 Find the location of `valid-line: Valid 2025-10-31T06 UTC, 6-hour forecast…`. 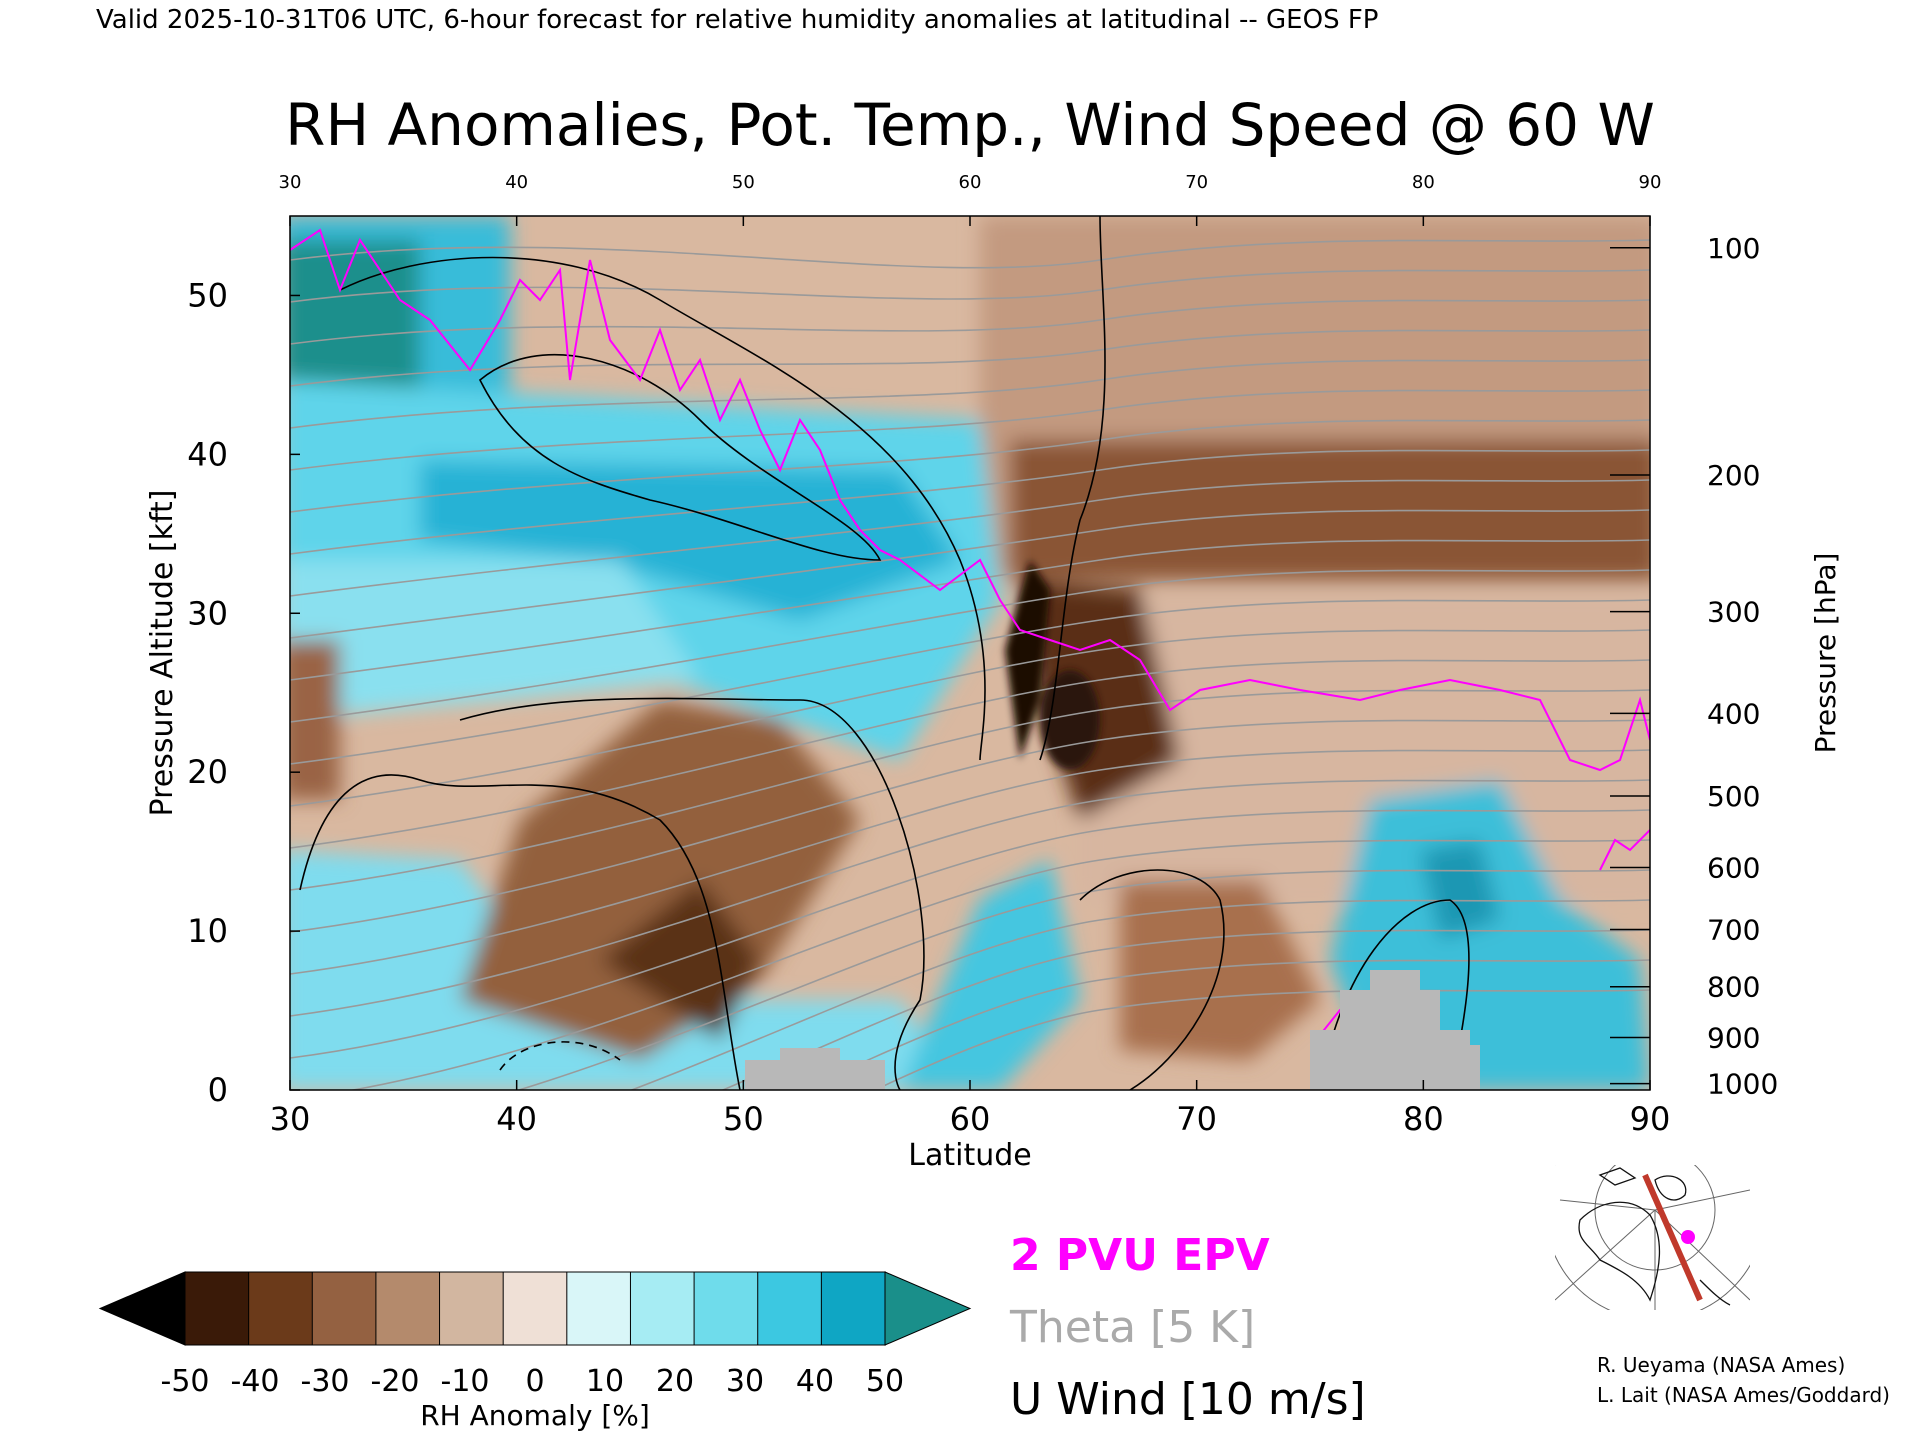

valid-line: Valid 2025-10-31T06 UTC, 6-hour forecast… is located at coordinates (737, 20).